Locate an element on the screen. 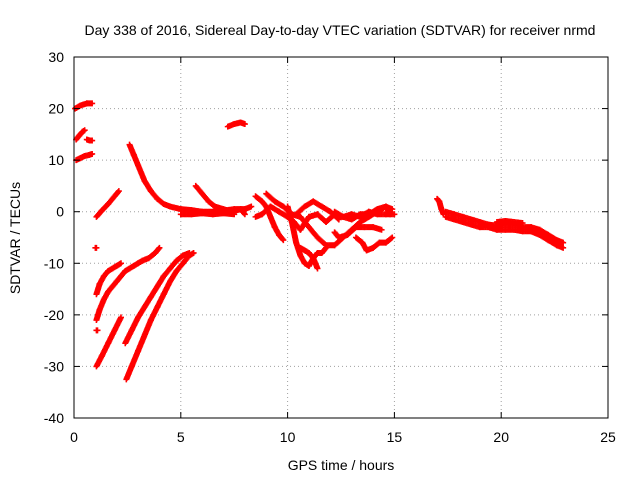 This screenshot has height=480, width=640. y-tick-label: -20 is located at coordinates (54, 315).